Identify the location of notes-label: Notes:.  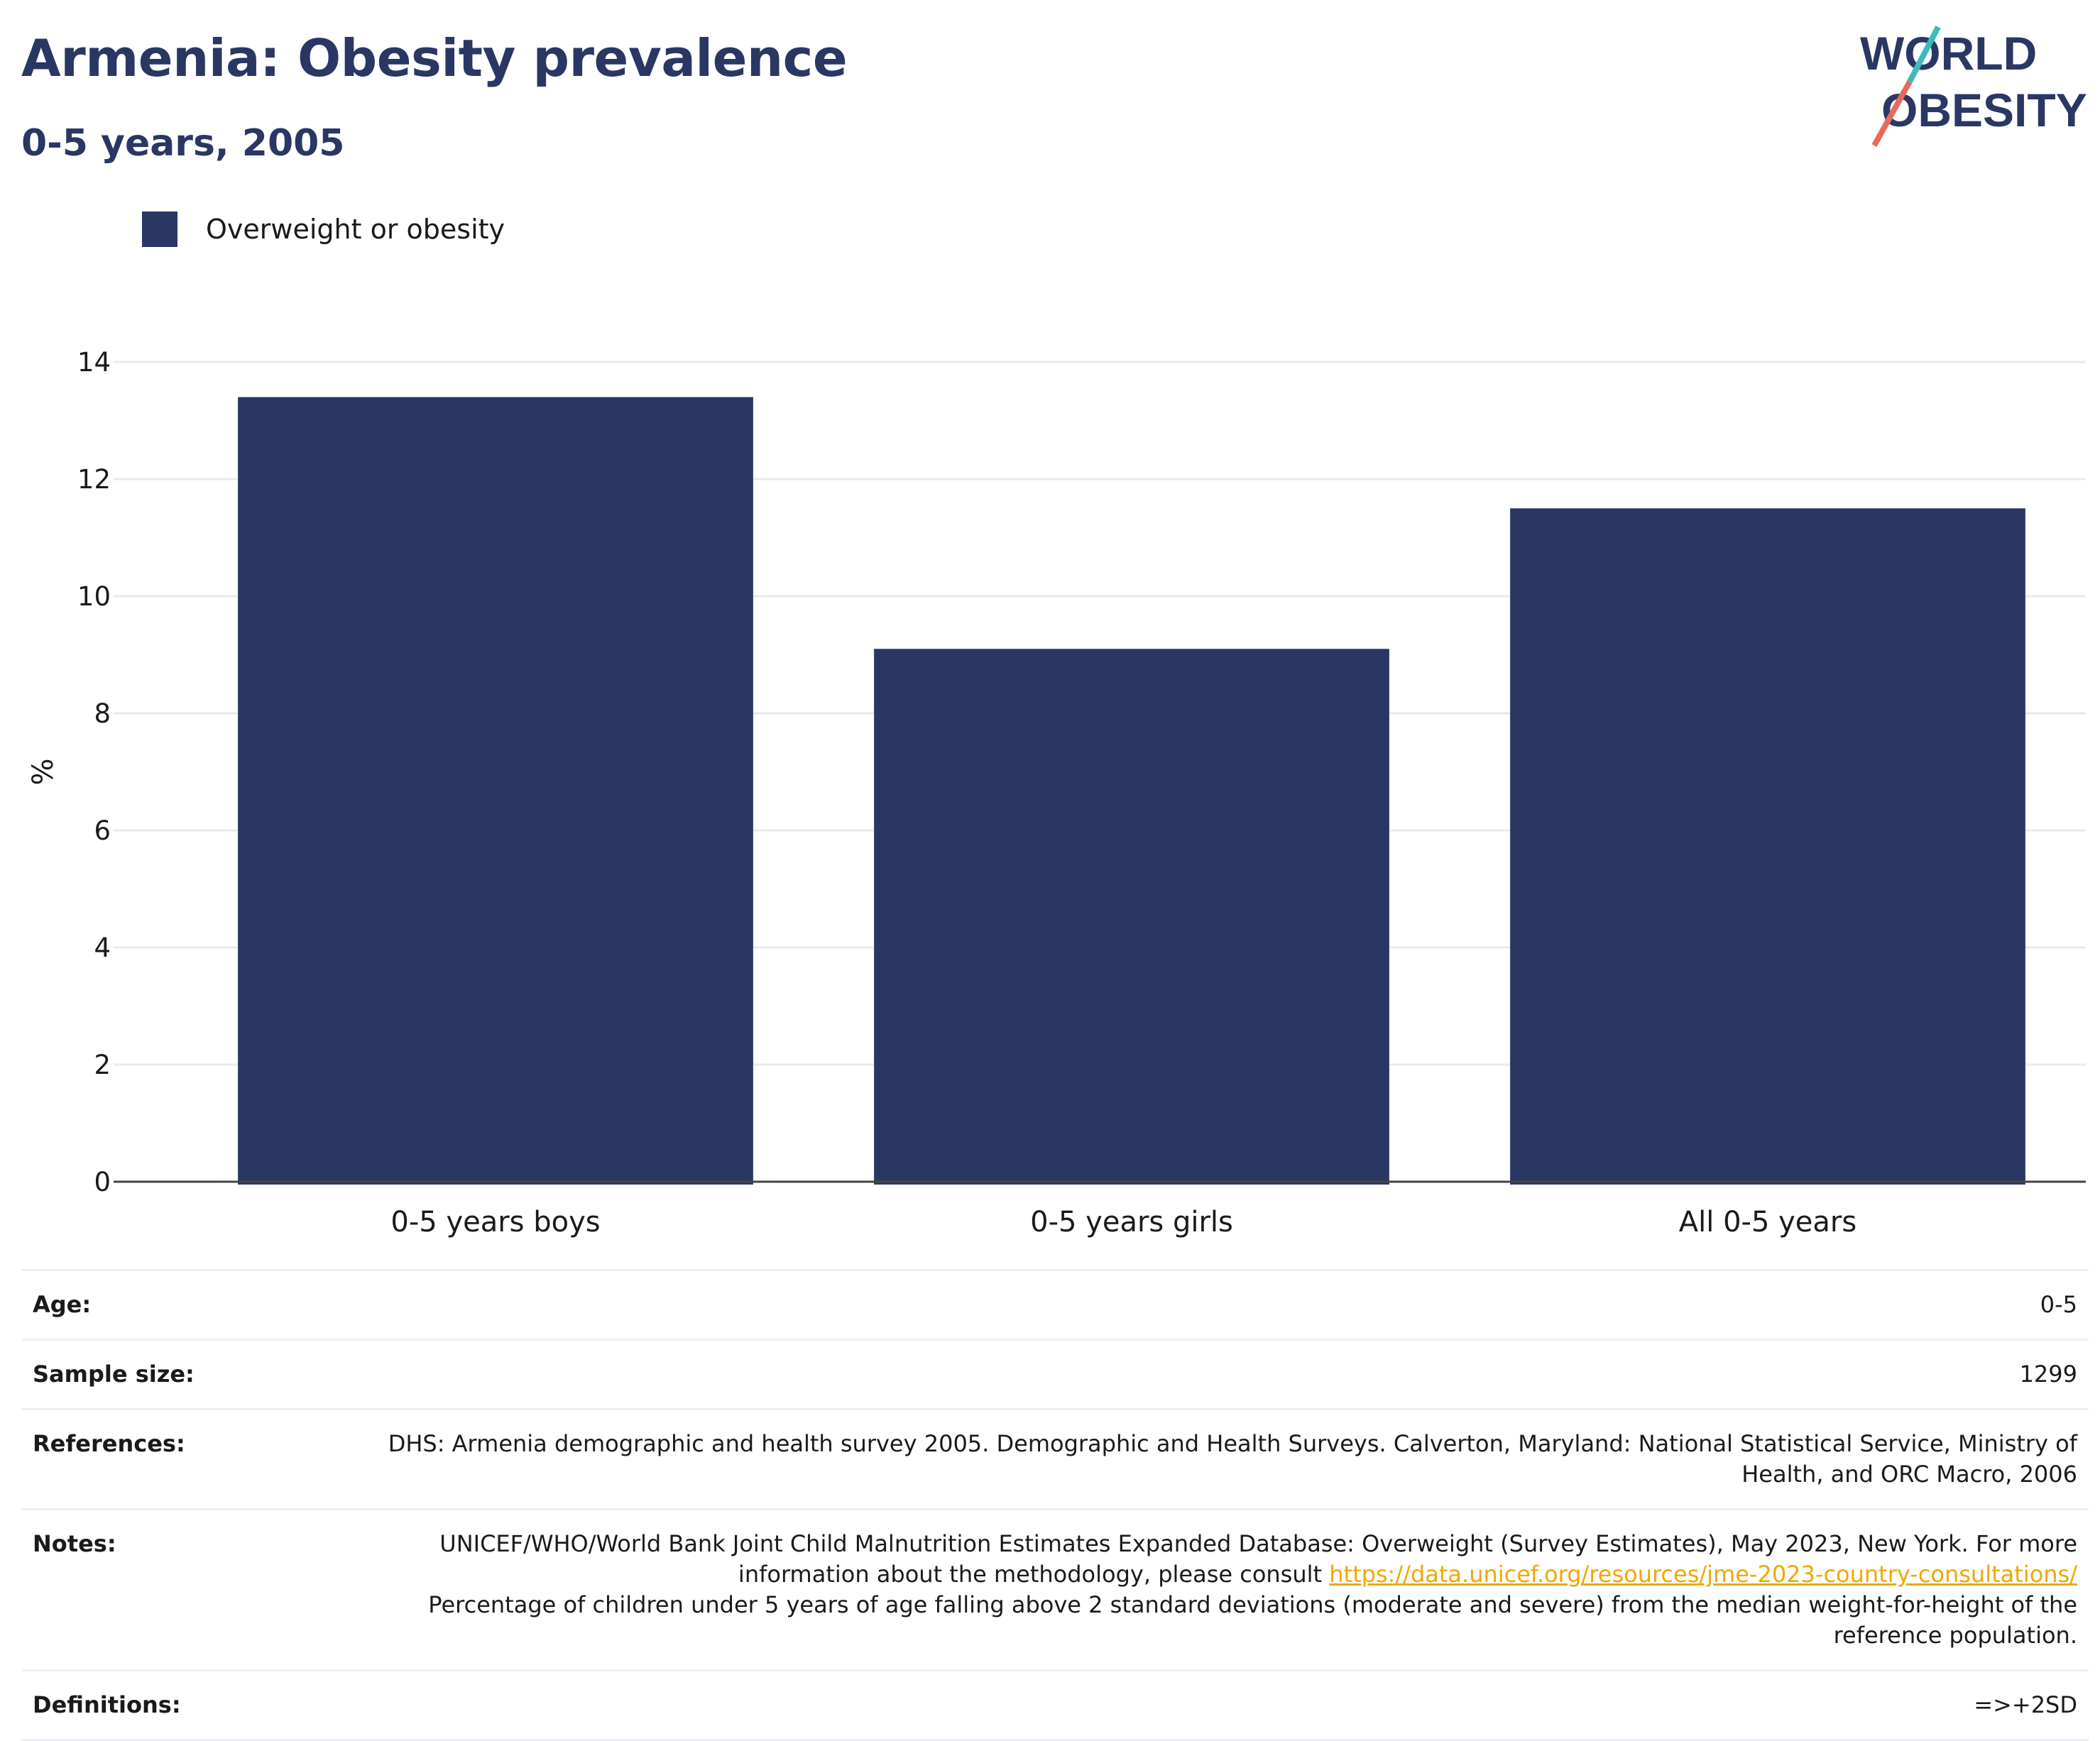
(74, 1543).